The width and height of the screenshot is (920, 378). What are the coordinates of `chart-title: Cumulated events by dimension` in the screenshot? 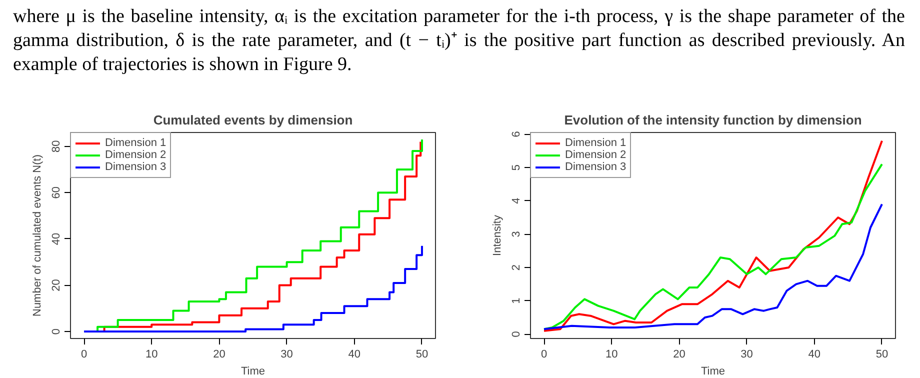 It's located at (253, 120).